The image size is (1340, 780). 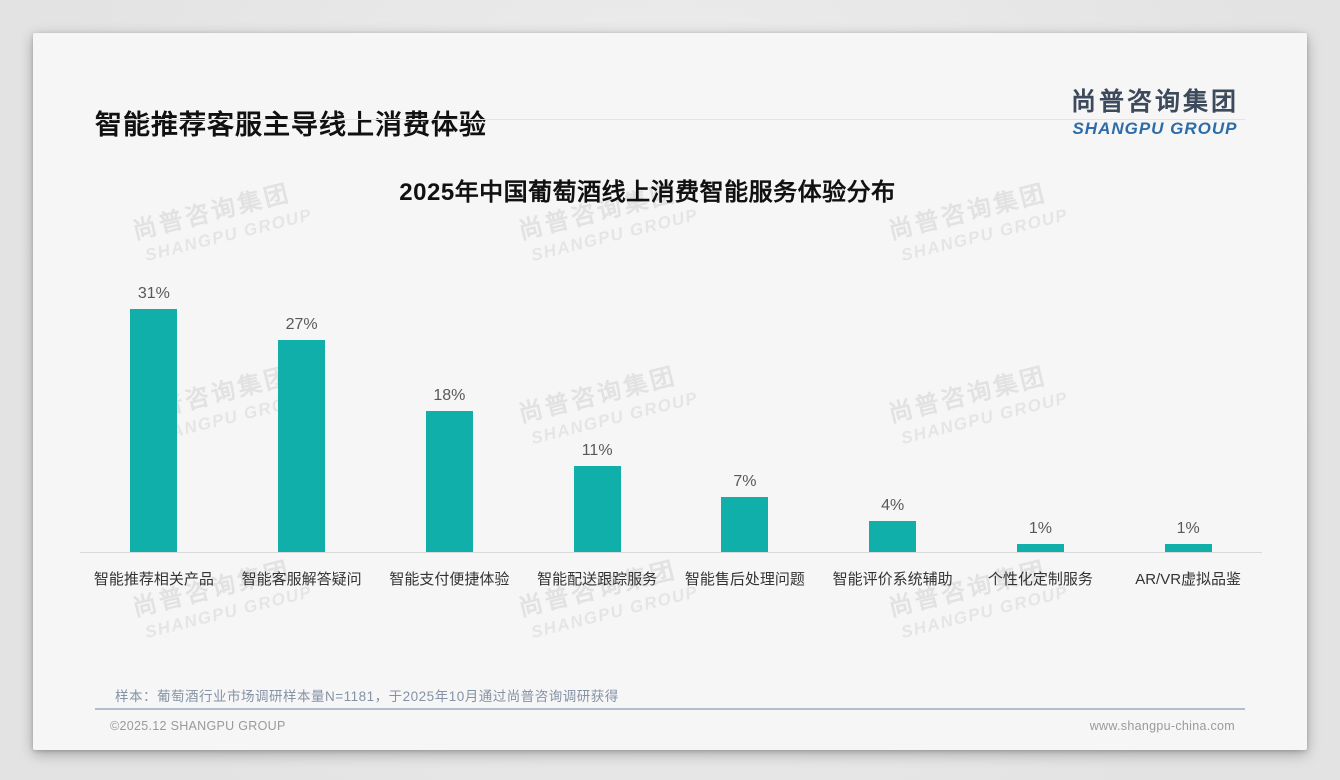 I want to click on footer-copyright: ©2025.12 SHANGPU GROUP, so click(x=198, y=726).